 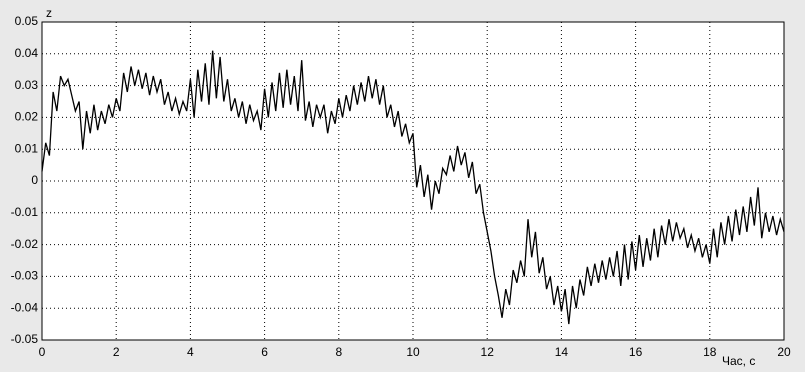 What do you see at coordinates (25, 244) in the screenshot?
I see `y-tick-label: -0.02` at bounding box center [25, 244].